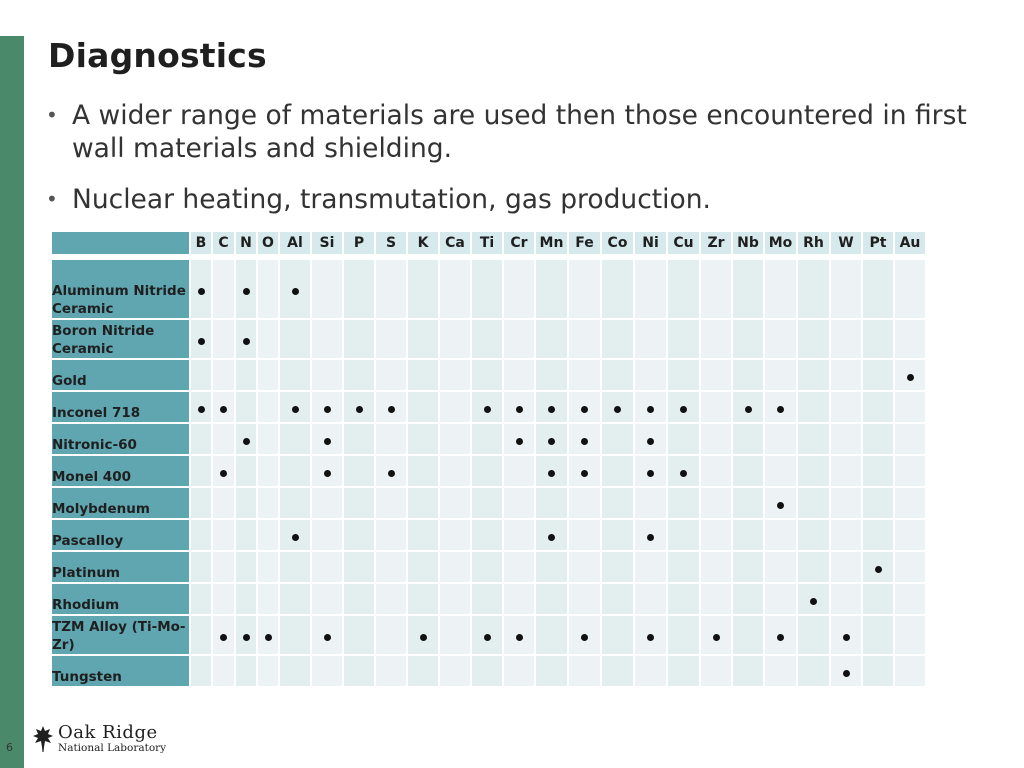 This screenshot has width=1024, height=768. Describe the element at coordinates (488, 375) in the screenshot. I see `table-row: Gold` at that location.